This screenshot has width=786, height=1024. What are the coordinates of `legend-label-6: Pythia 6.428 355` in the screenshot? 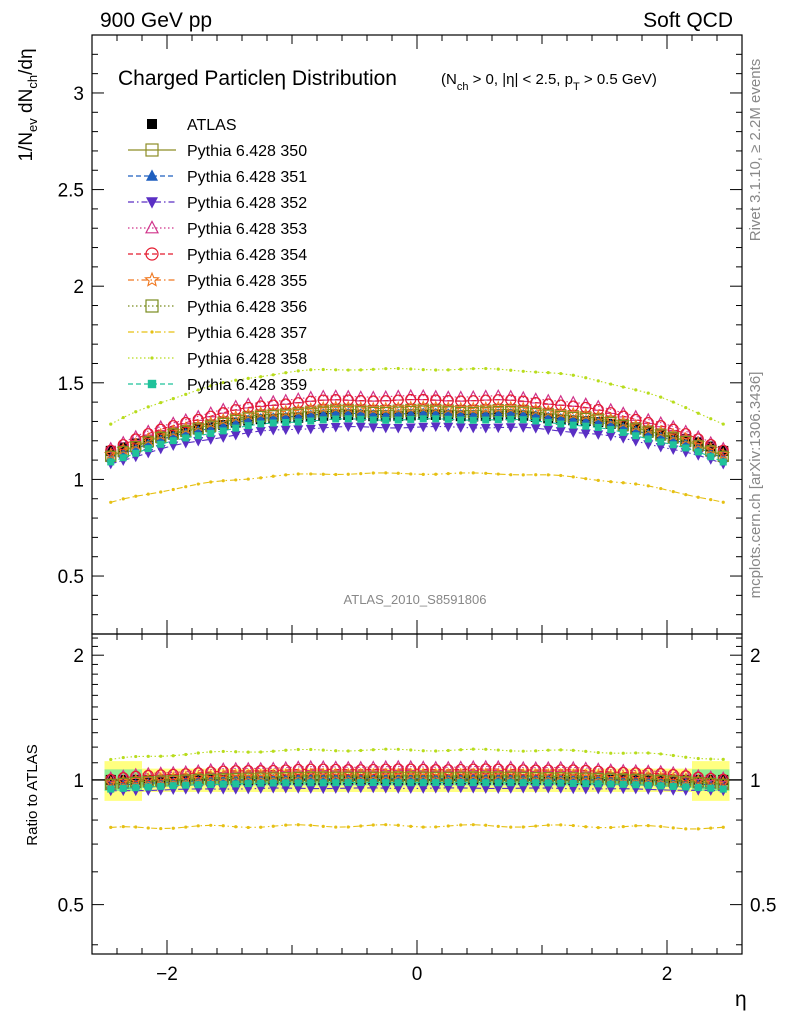 It's located at (247, 281).